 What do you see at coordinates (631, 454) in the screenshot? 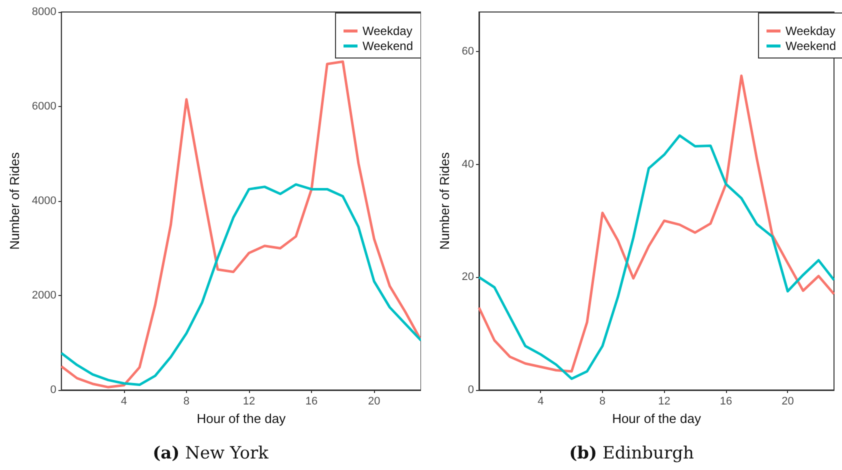
I see `text: (b) Edinburgh` at bounding box center [631, 454].